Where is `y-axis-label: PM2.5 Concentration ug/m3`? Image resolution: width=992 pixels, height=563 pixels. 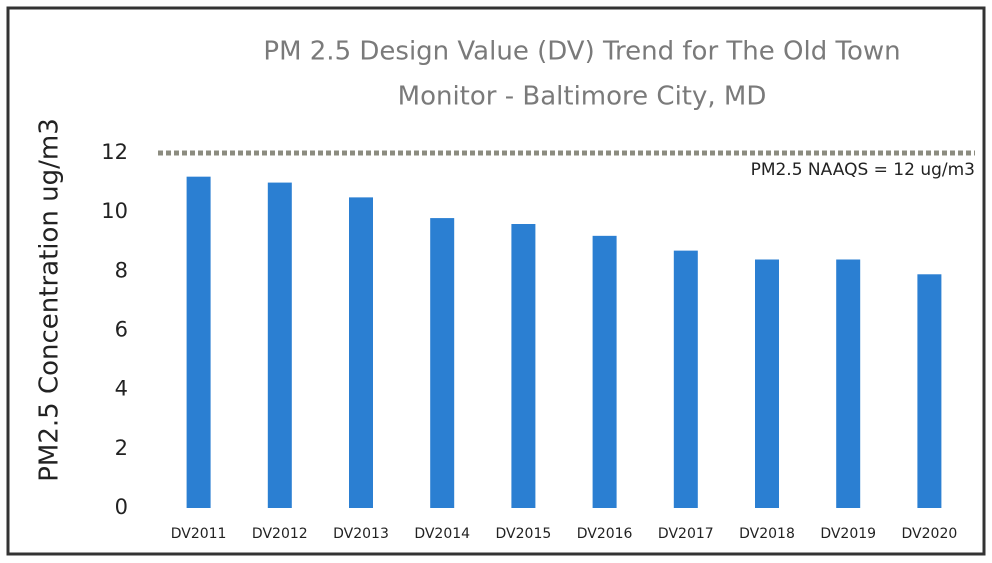
y-axis-label: PM2.5 Concentration ug/m3 is located at coordinates (50, 300).